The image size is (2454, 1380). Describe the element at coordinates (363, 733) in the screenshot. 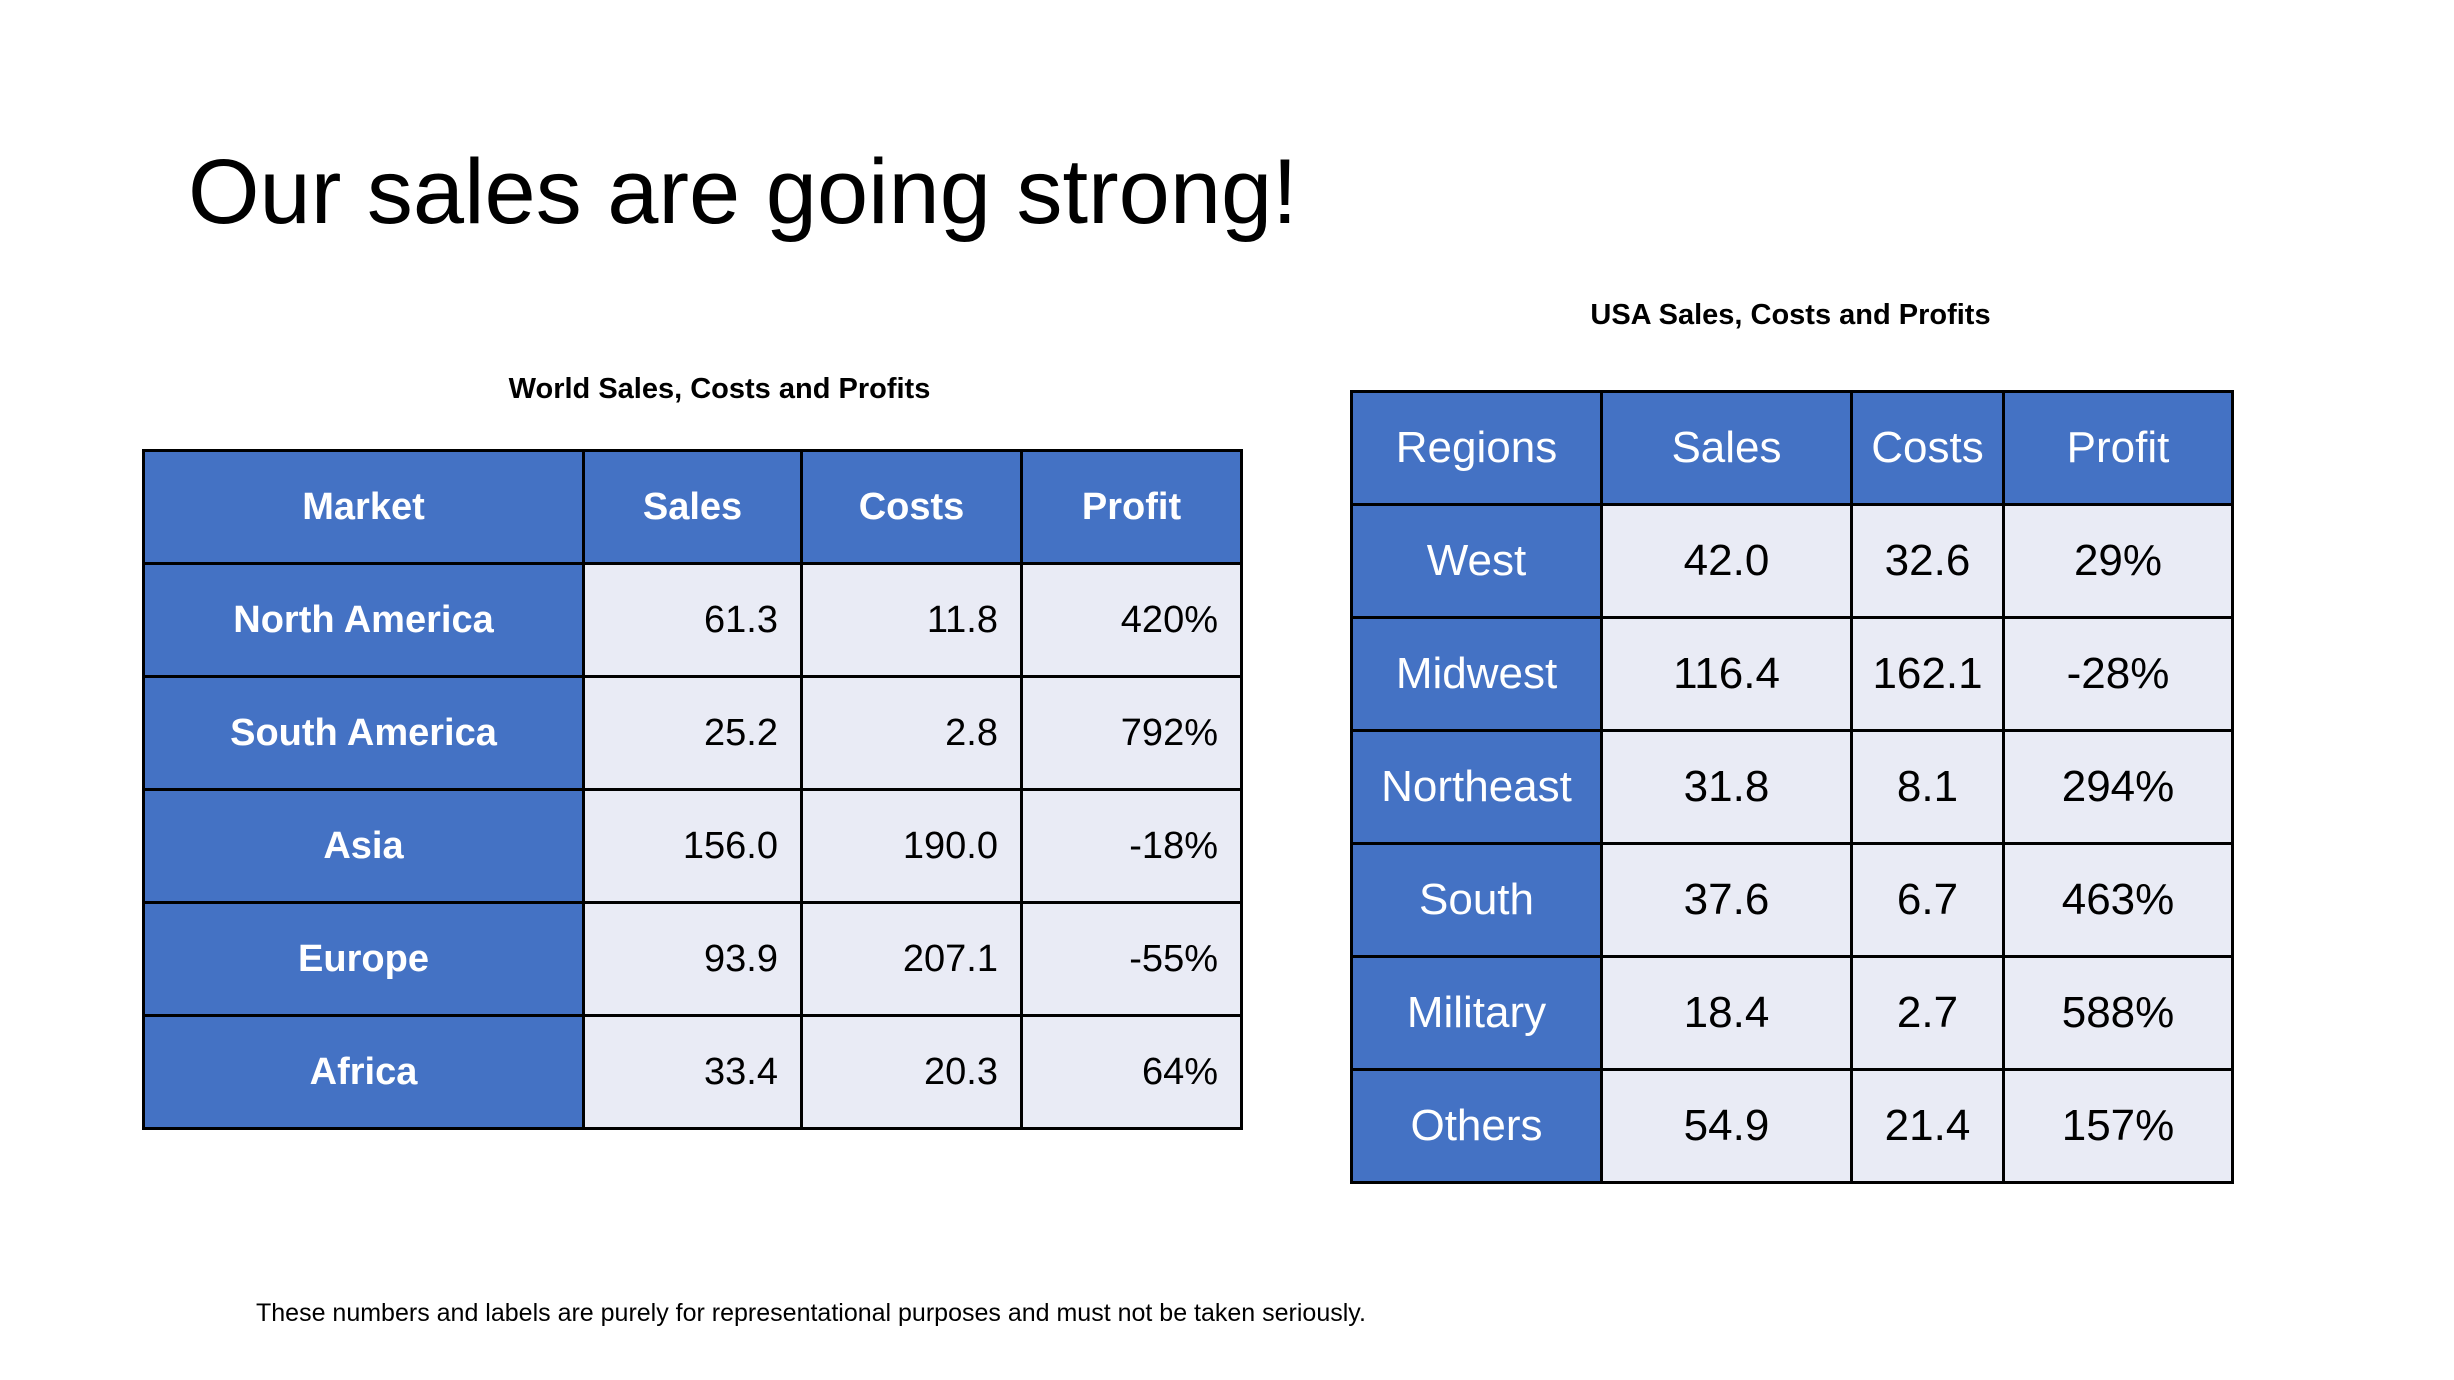

I see `row-label: South America` at that location.